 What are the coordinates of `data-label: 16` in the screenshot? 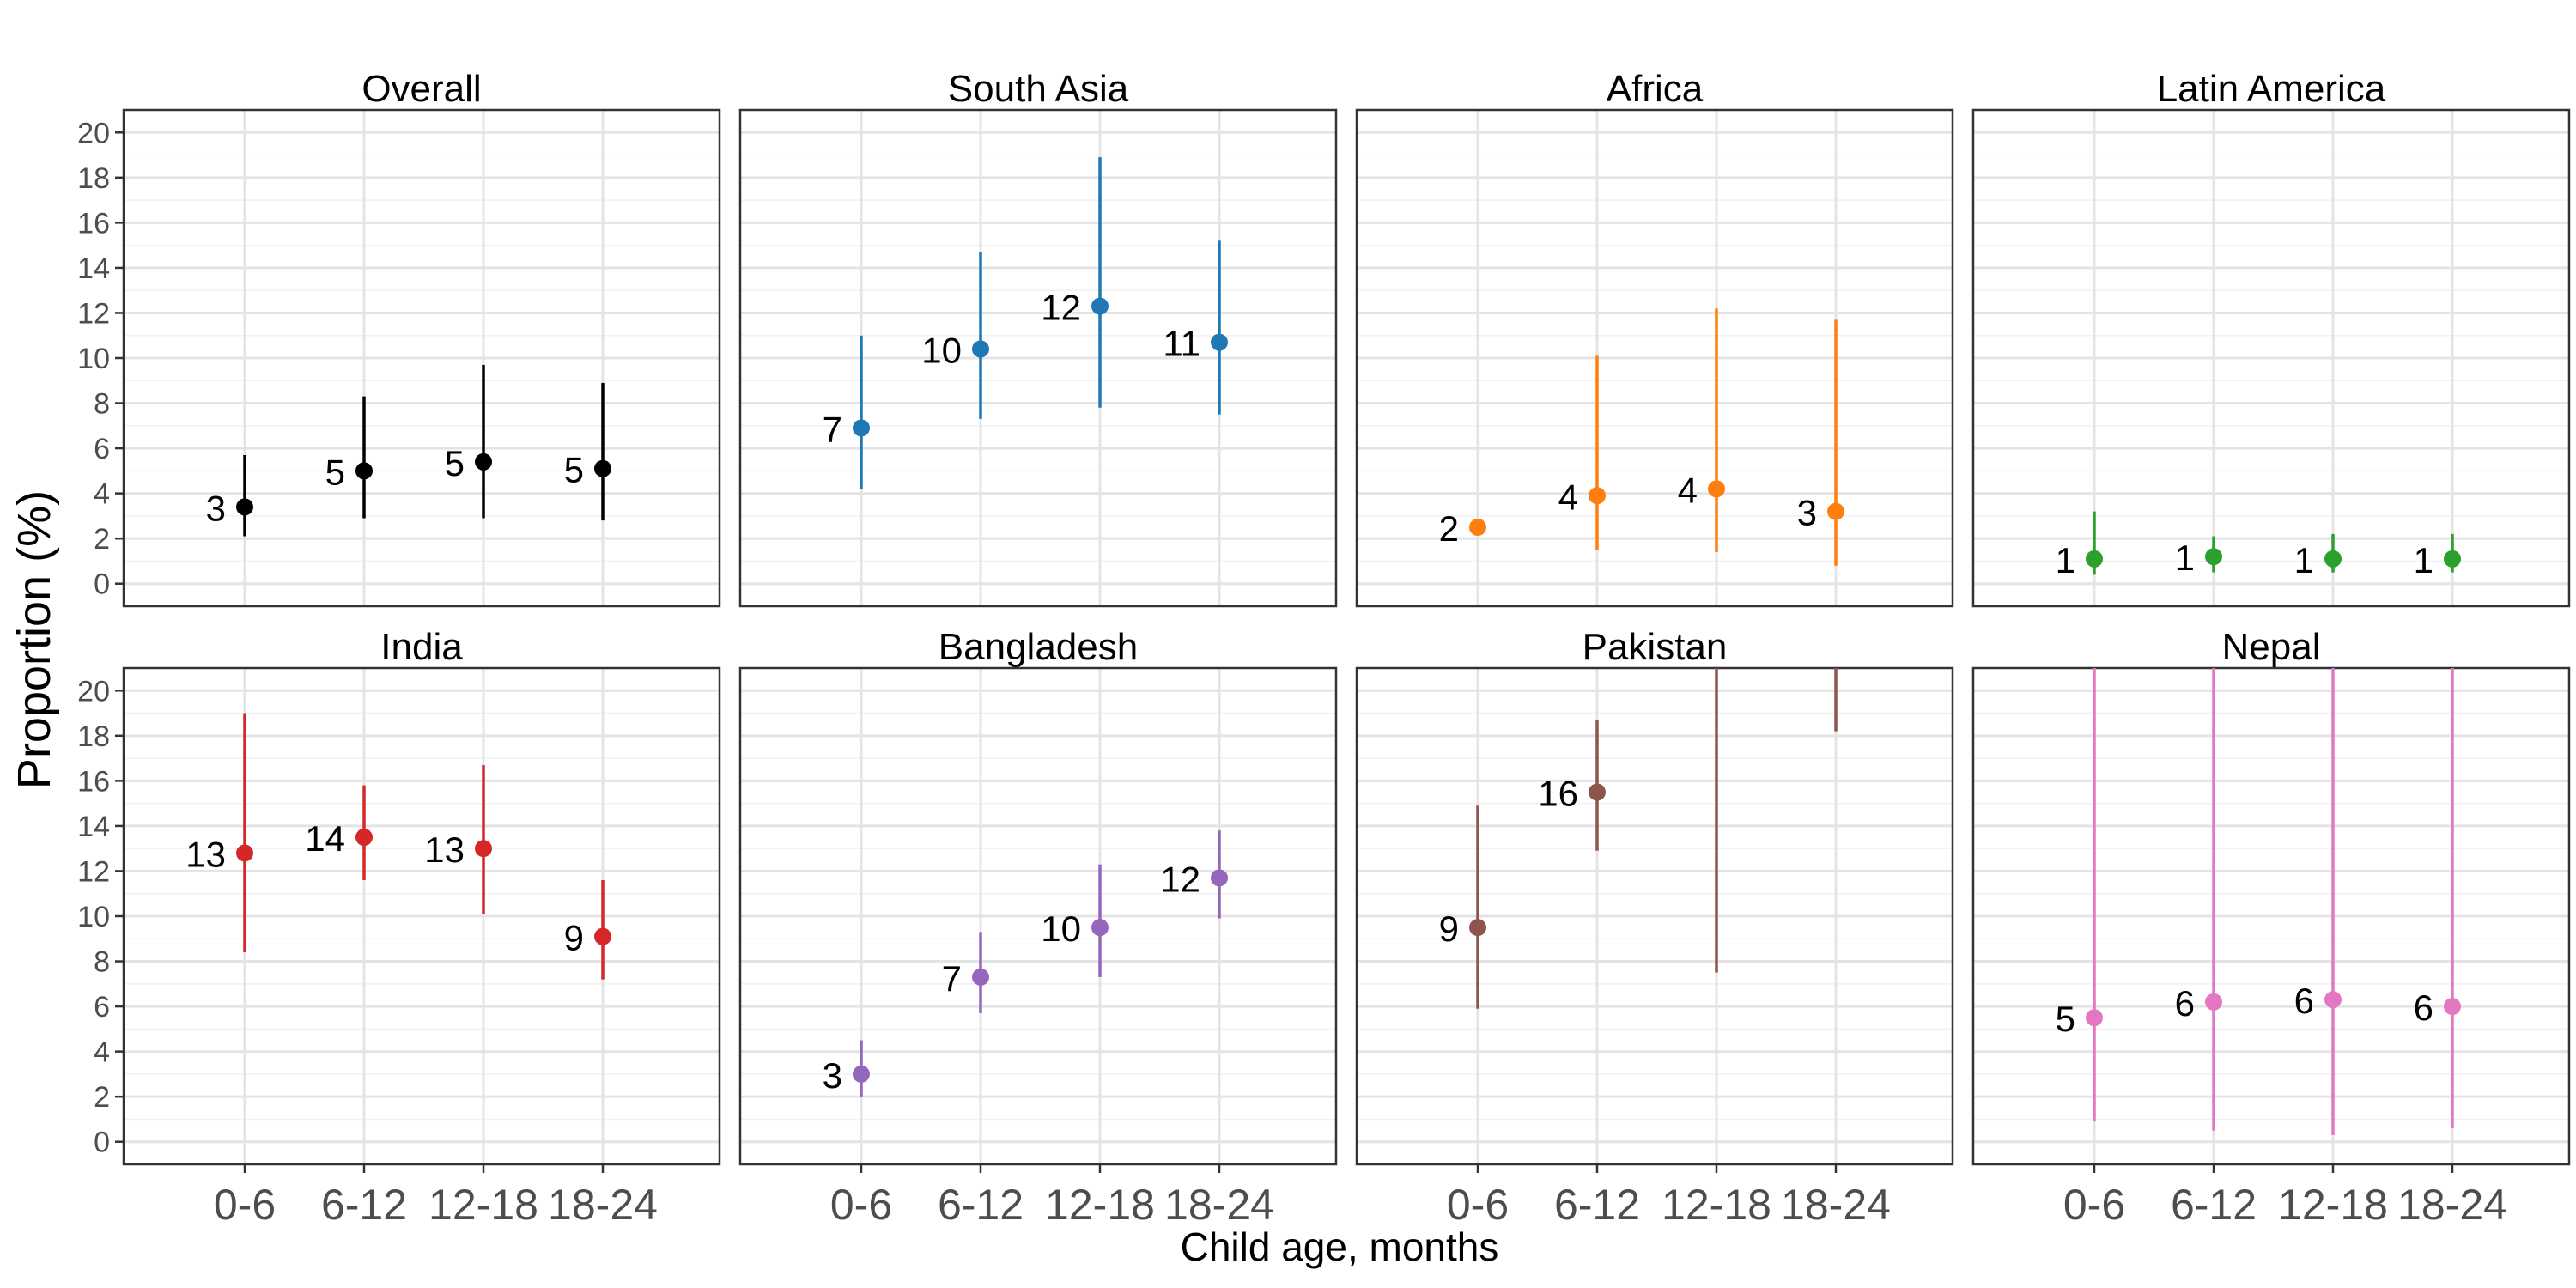 It's located at (1558, 794).